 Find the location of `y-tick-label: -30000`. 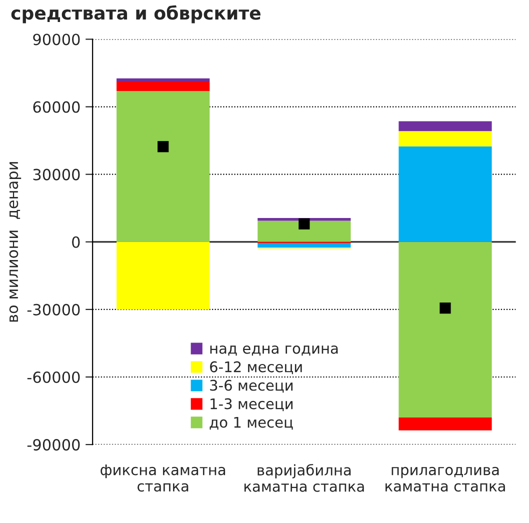

y-tick-label: -30000 is located at coordinates (53, 310).